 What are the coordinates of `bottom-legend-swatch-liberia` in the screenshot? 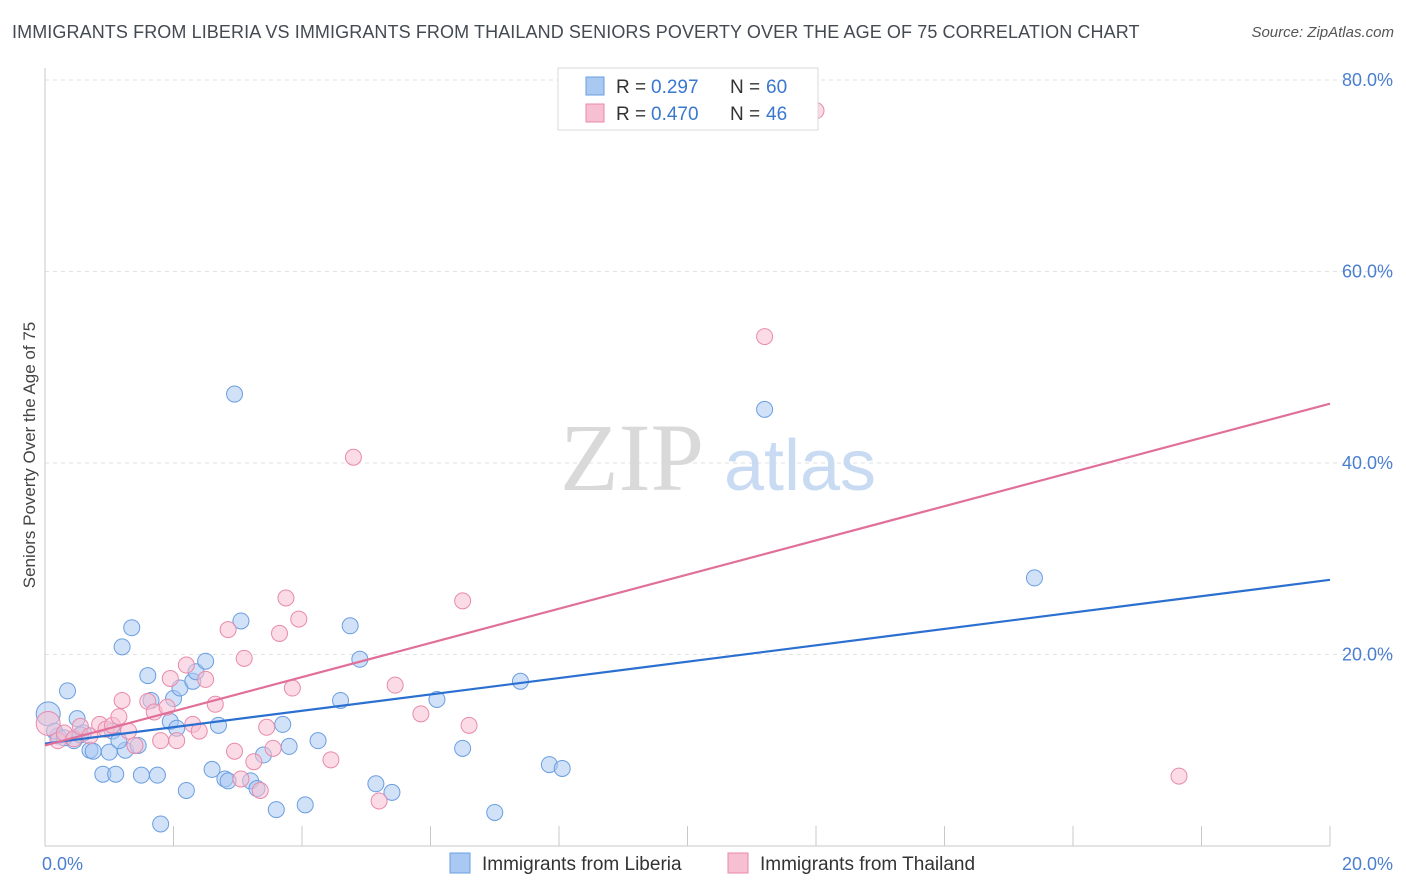 It's located at (460, 863).